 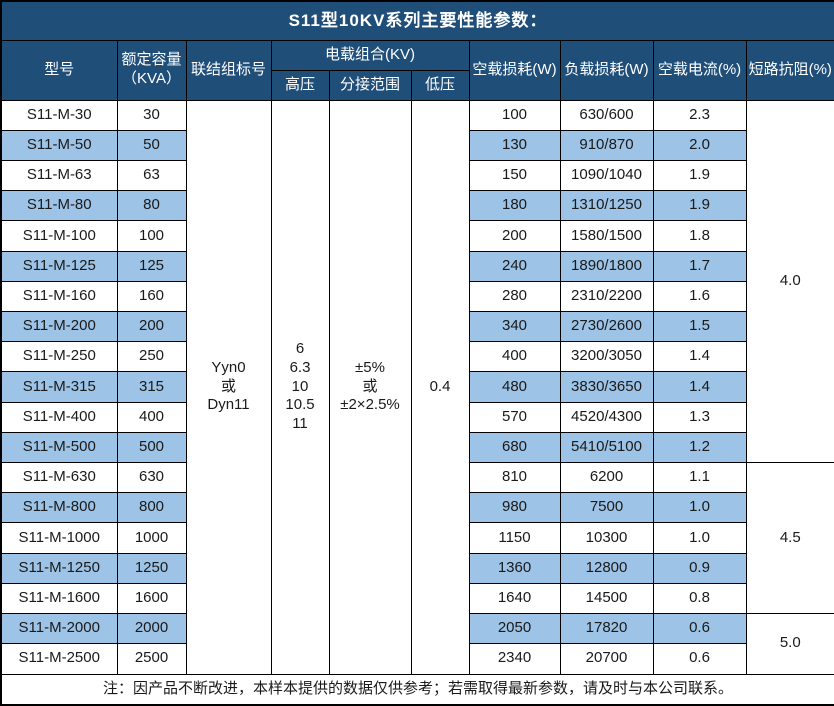 I want to click on col-header-model: 型号, so click(x=59, y=70).